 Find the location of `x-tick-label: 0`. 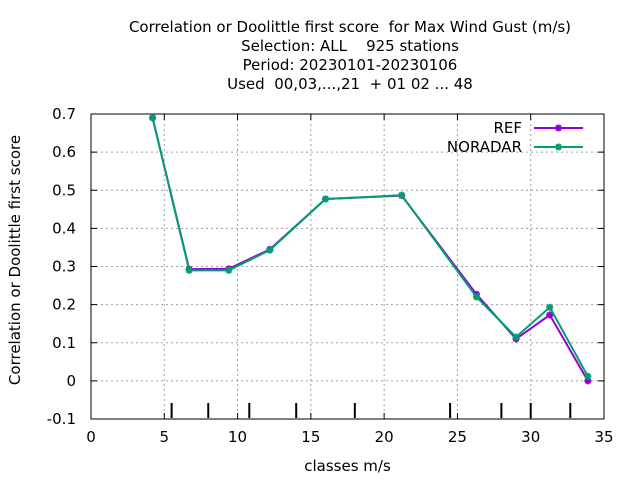

x-tick-label: 0 is located at coordinates (91, 437).